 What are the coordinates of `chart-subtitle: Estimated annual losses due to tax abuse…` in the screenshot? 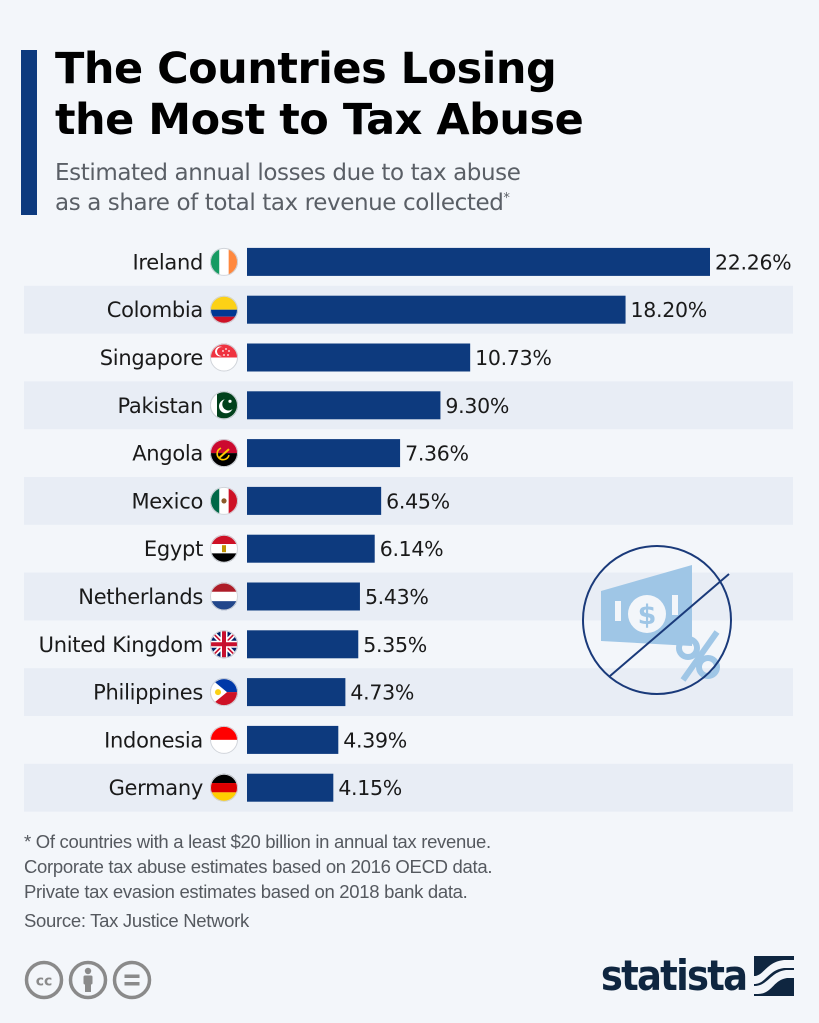 It's located at (425, 188).